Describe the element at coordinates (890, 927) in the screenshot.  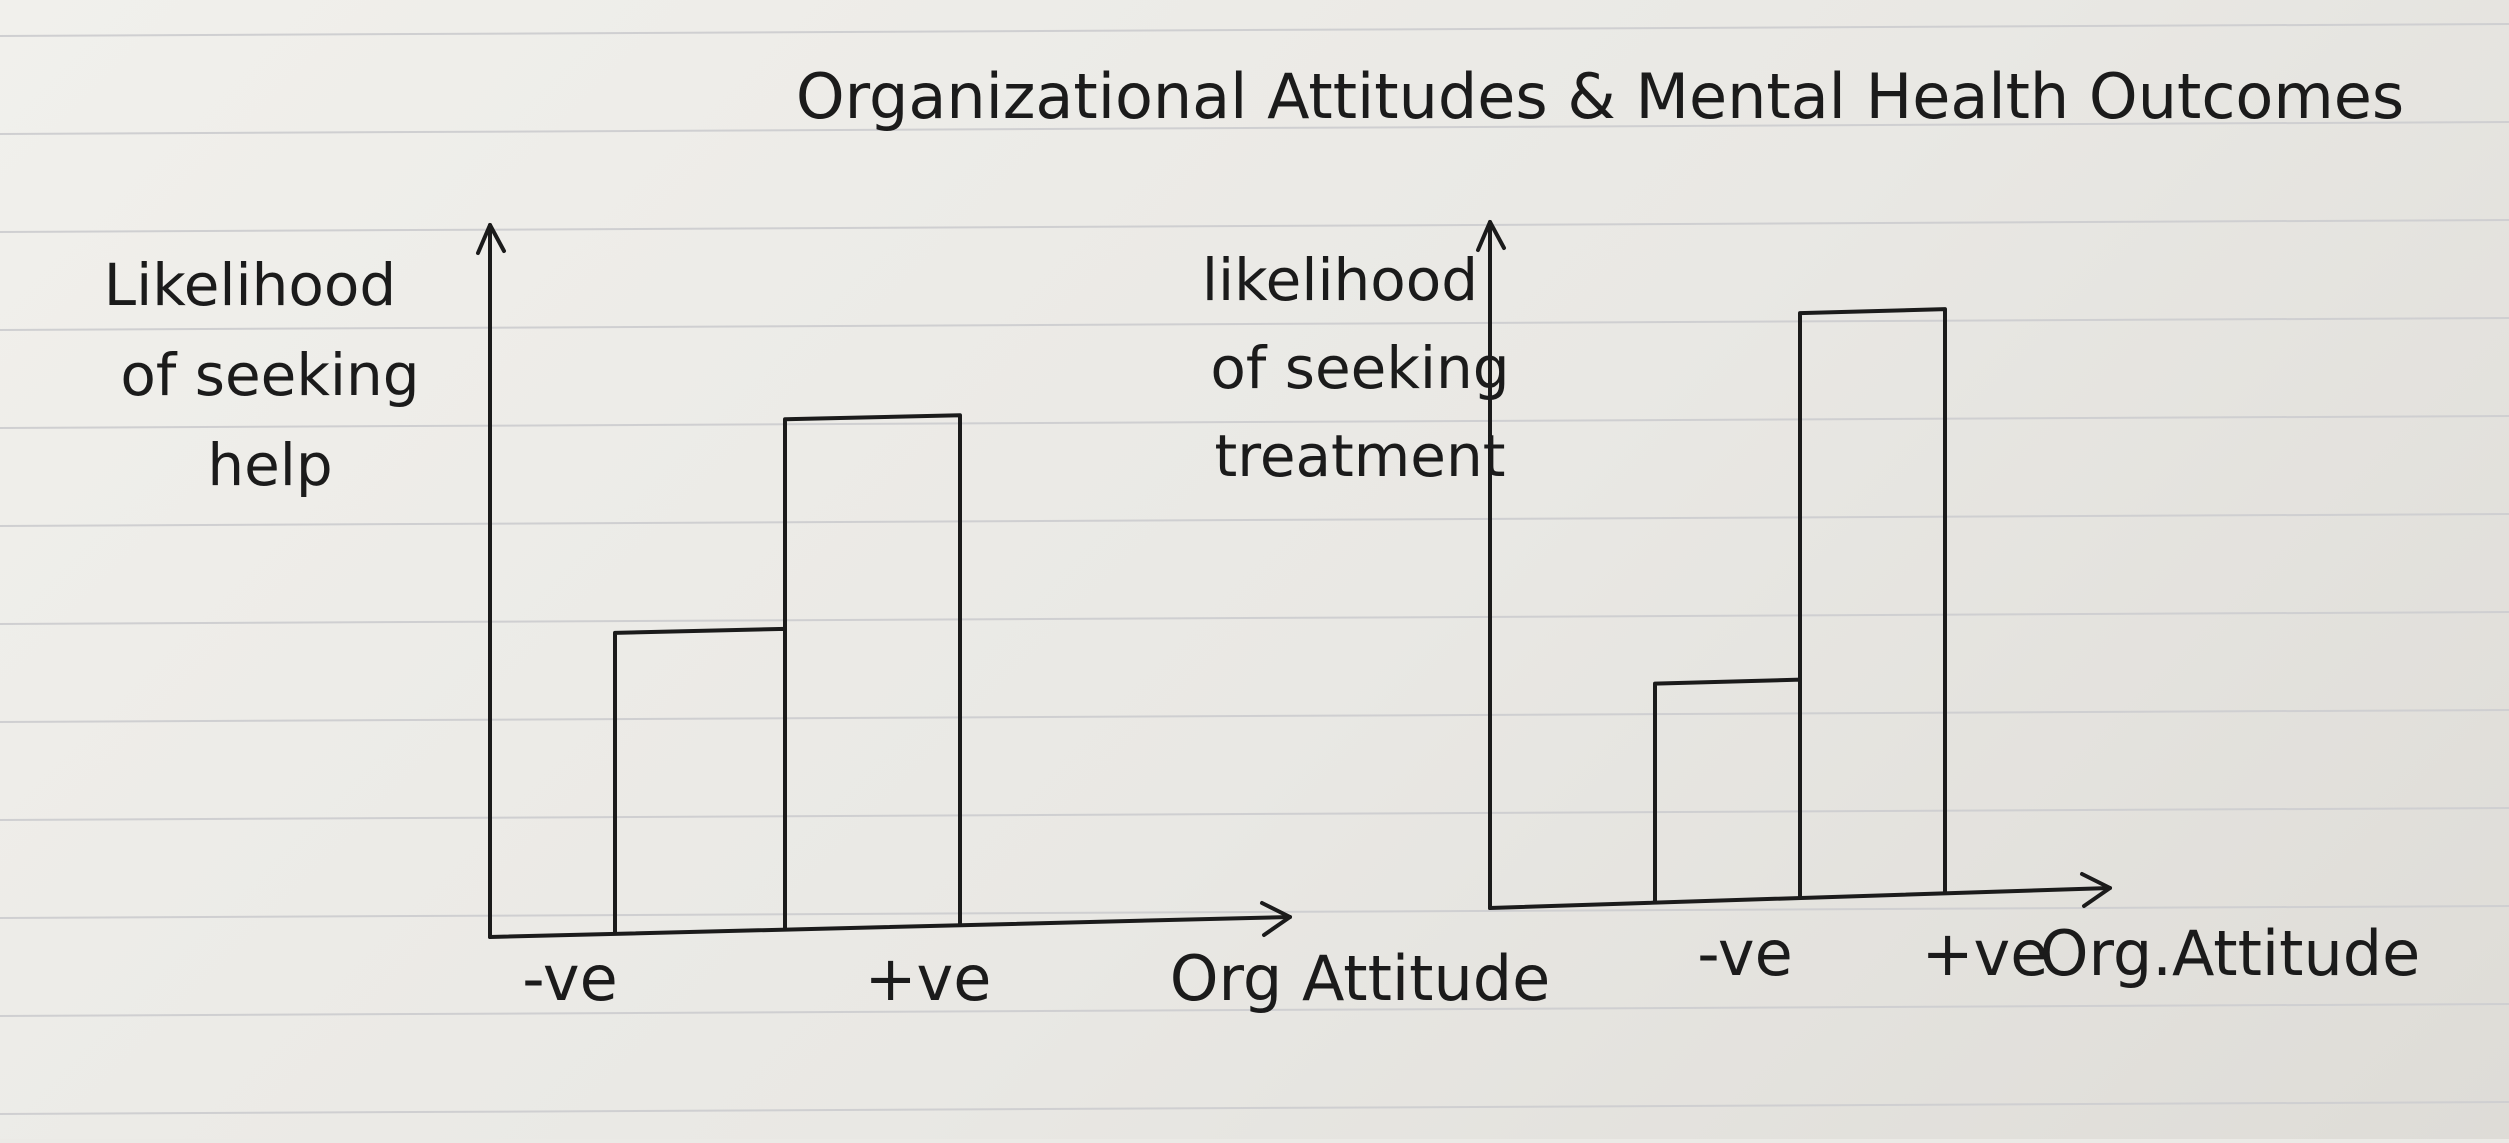
I see `x-axis` at that location.